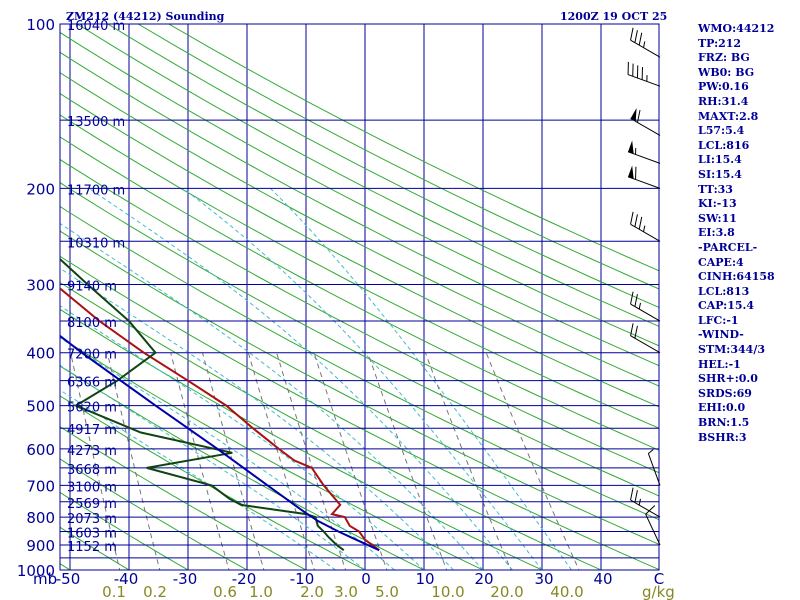  Describe the element at coordinates (724, 291) in the screenshot. I see `stat-item: LCL:813` at that location.